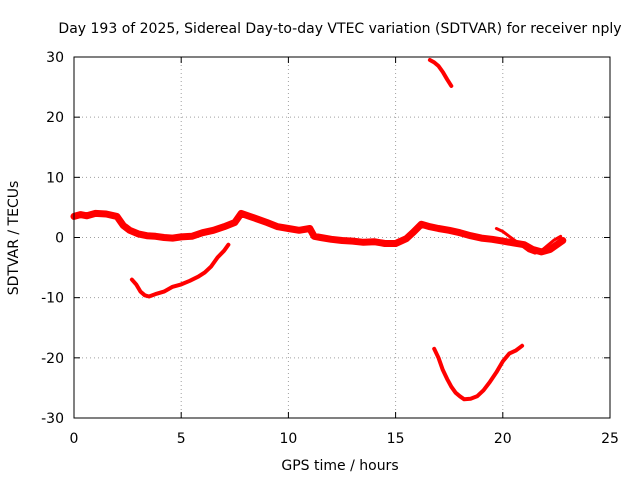 The image size is (640, 480). What do you see at coordinates (55, 58) in the screenshot?
I see `y-tick-label: 30` at bounding box center [55, 58].